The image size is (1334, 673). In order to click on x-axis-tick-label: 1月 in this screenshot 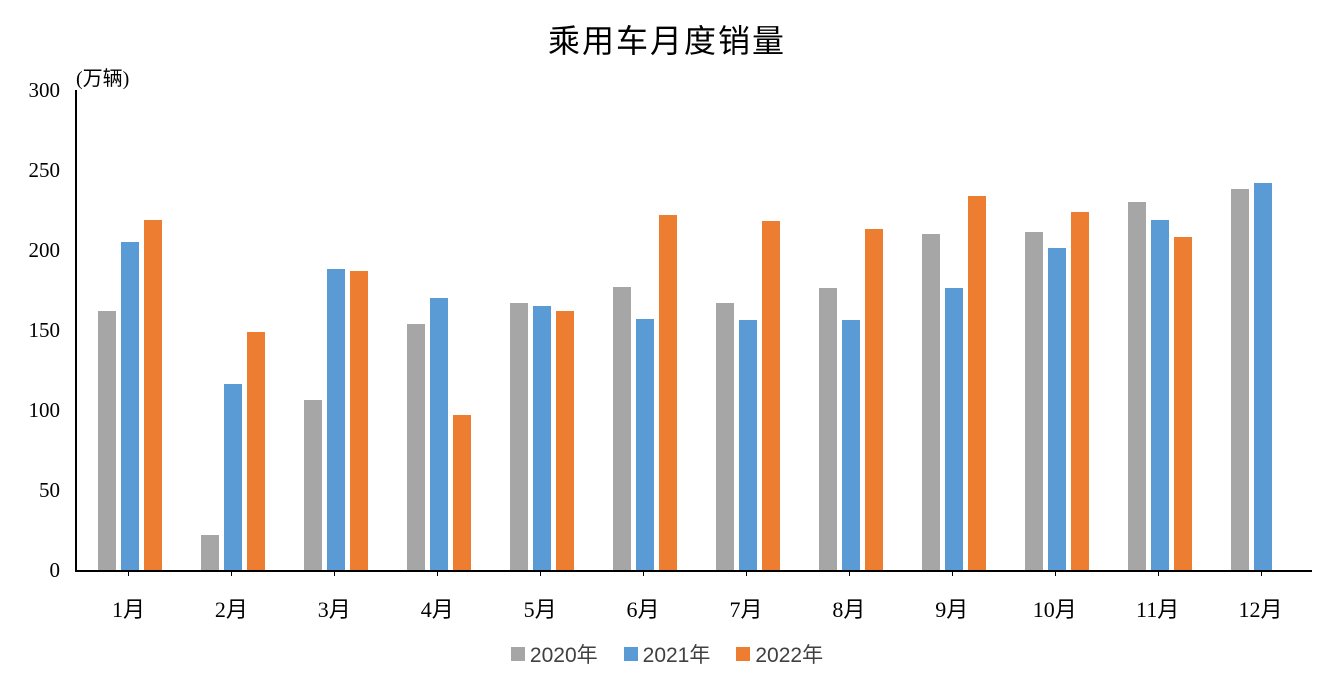, I will do `click(128, 609)`.